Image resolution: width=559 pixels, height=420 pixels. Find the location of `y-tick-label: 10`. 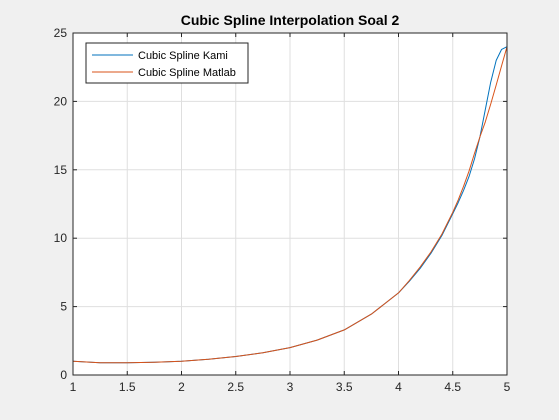

y-tick-label: 10 is located at coordinates (61, 238).